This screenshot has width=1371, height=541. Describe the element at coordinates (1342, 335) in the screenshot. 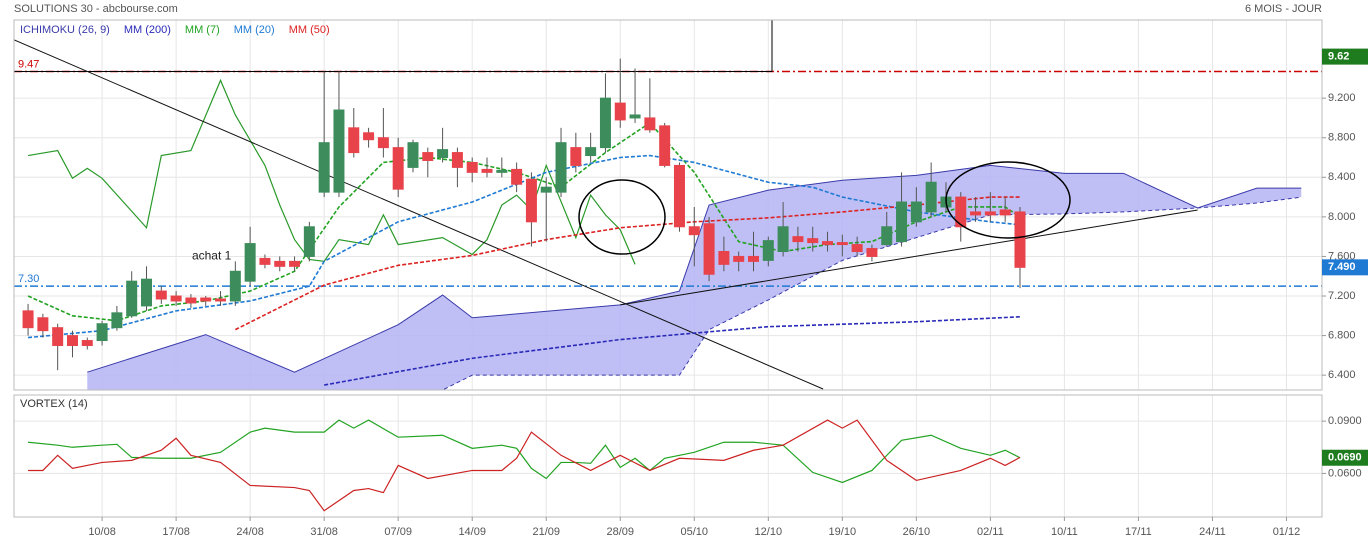

I see `y-tick-label: 6.800` at that location.